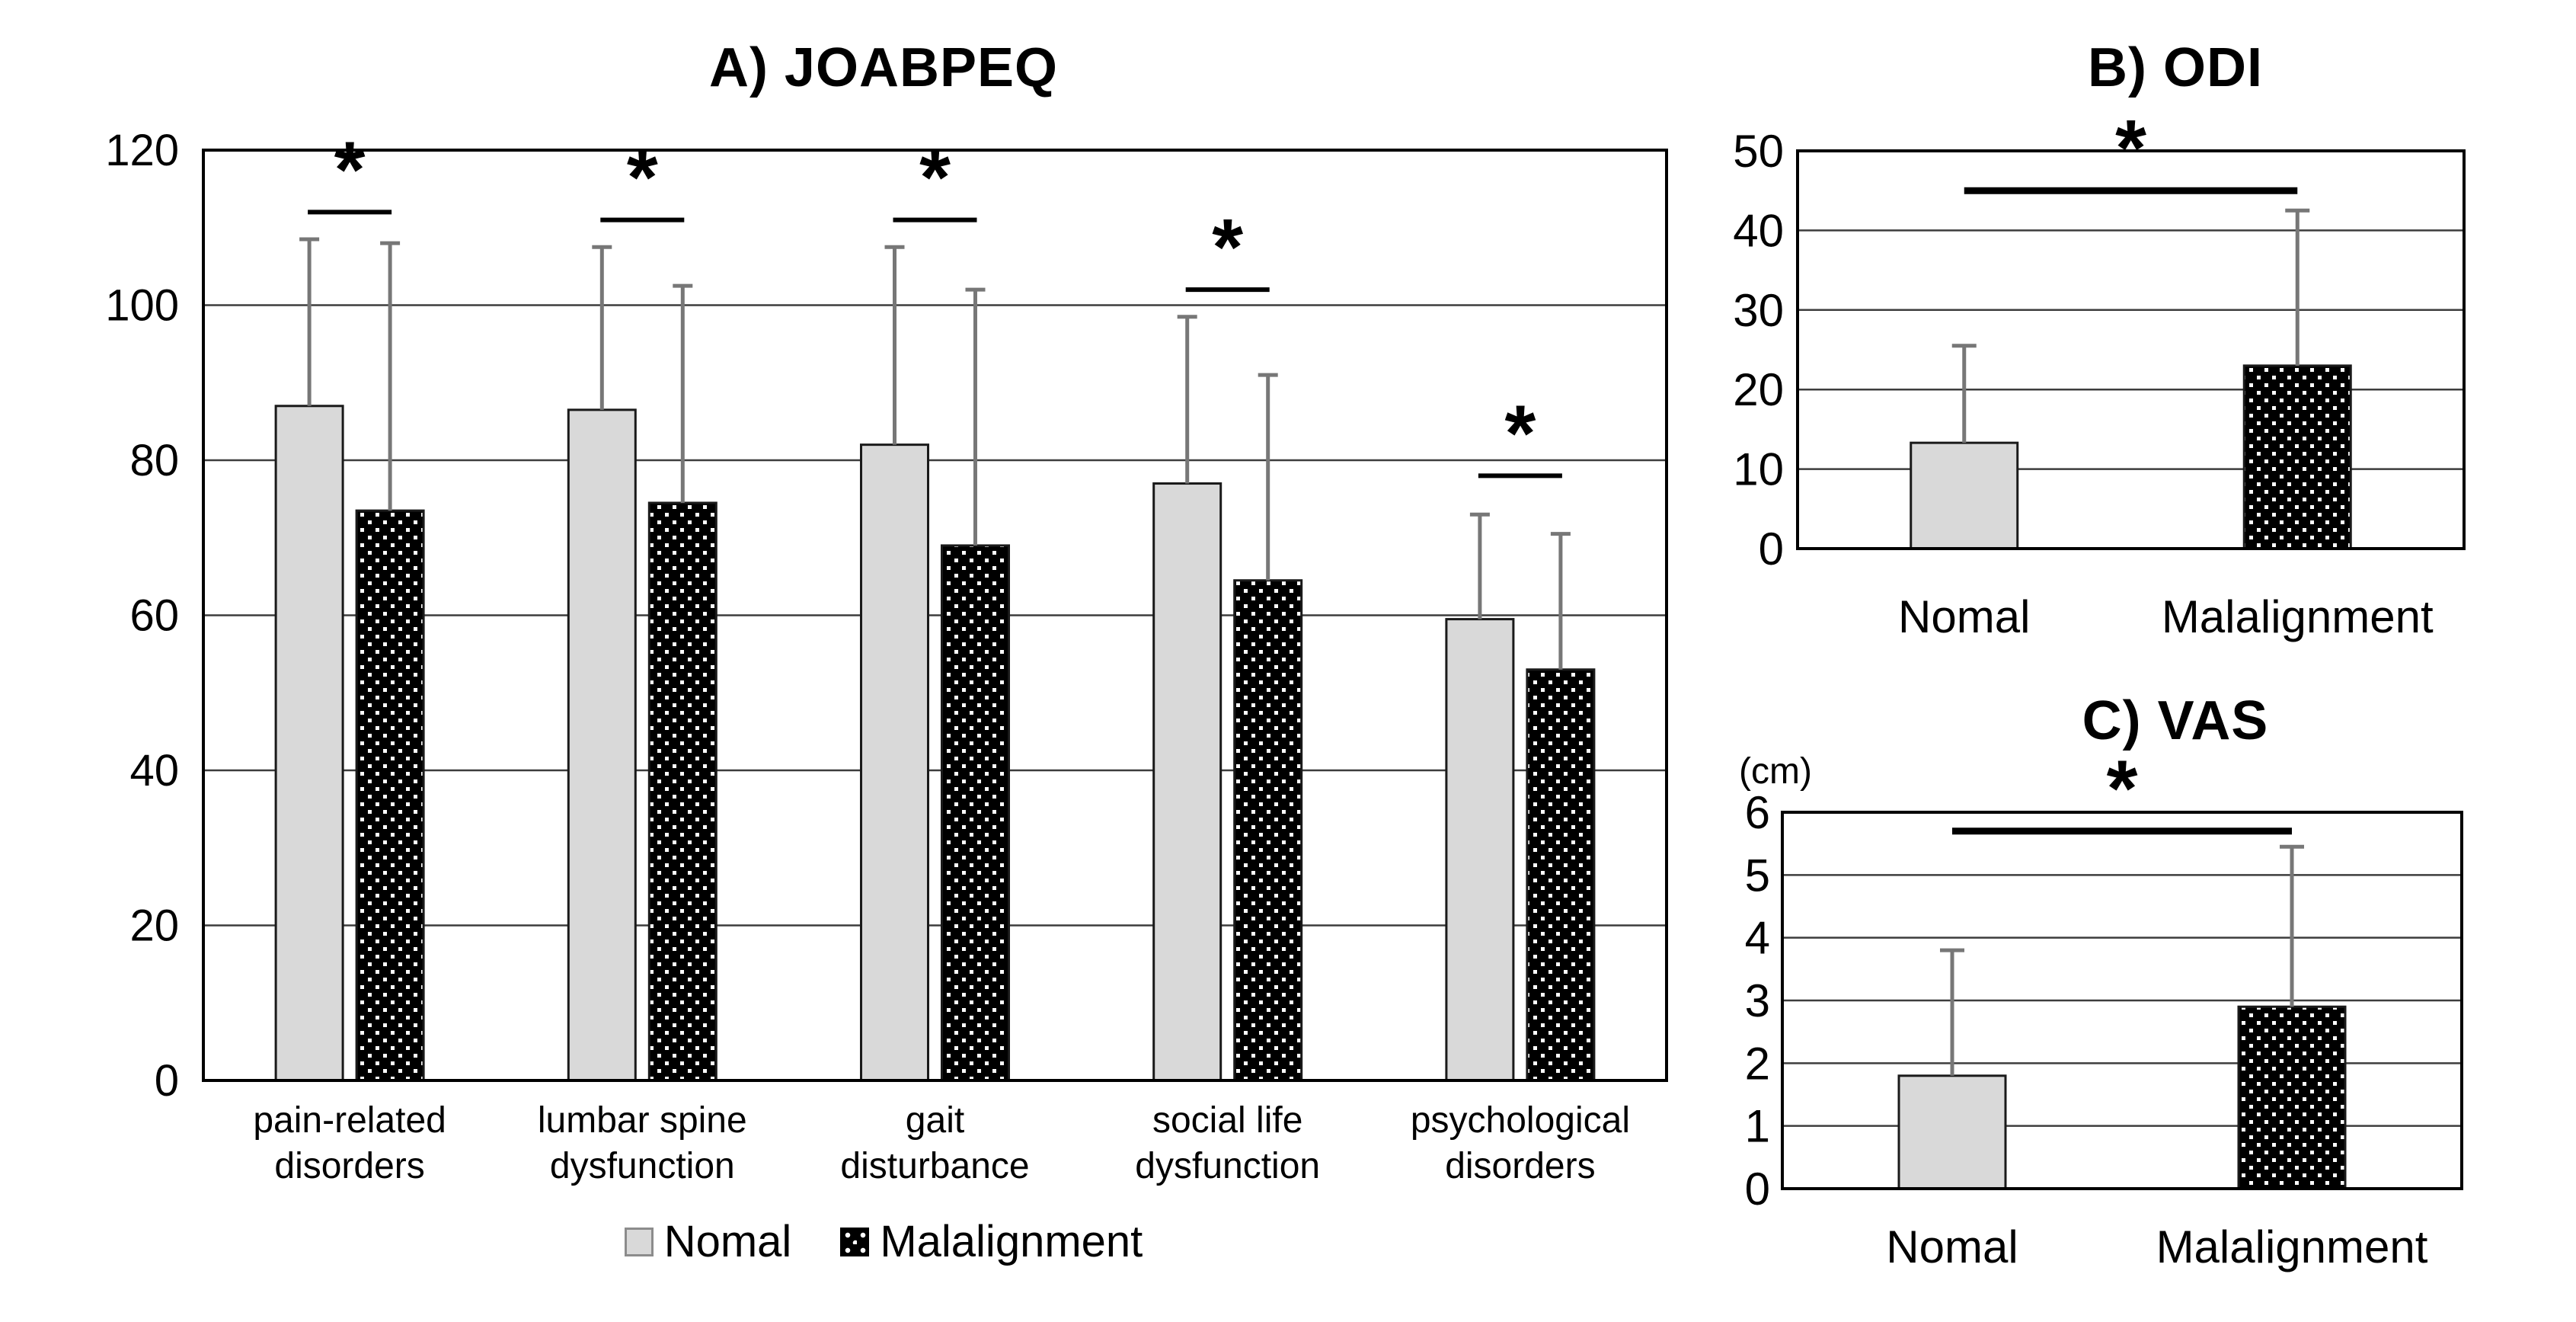 The width and height of the screenshot is (2576, 1322). I want to click on legend-label-normal: Nomal, so click(728, 1241).